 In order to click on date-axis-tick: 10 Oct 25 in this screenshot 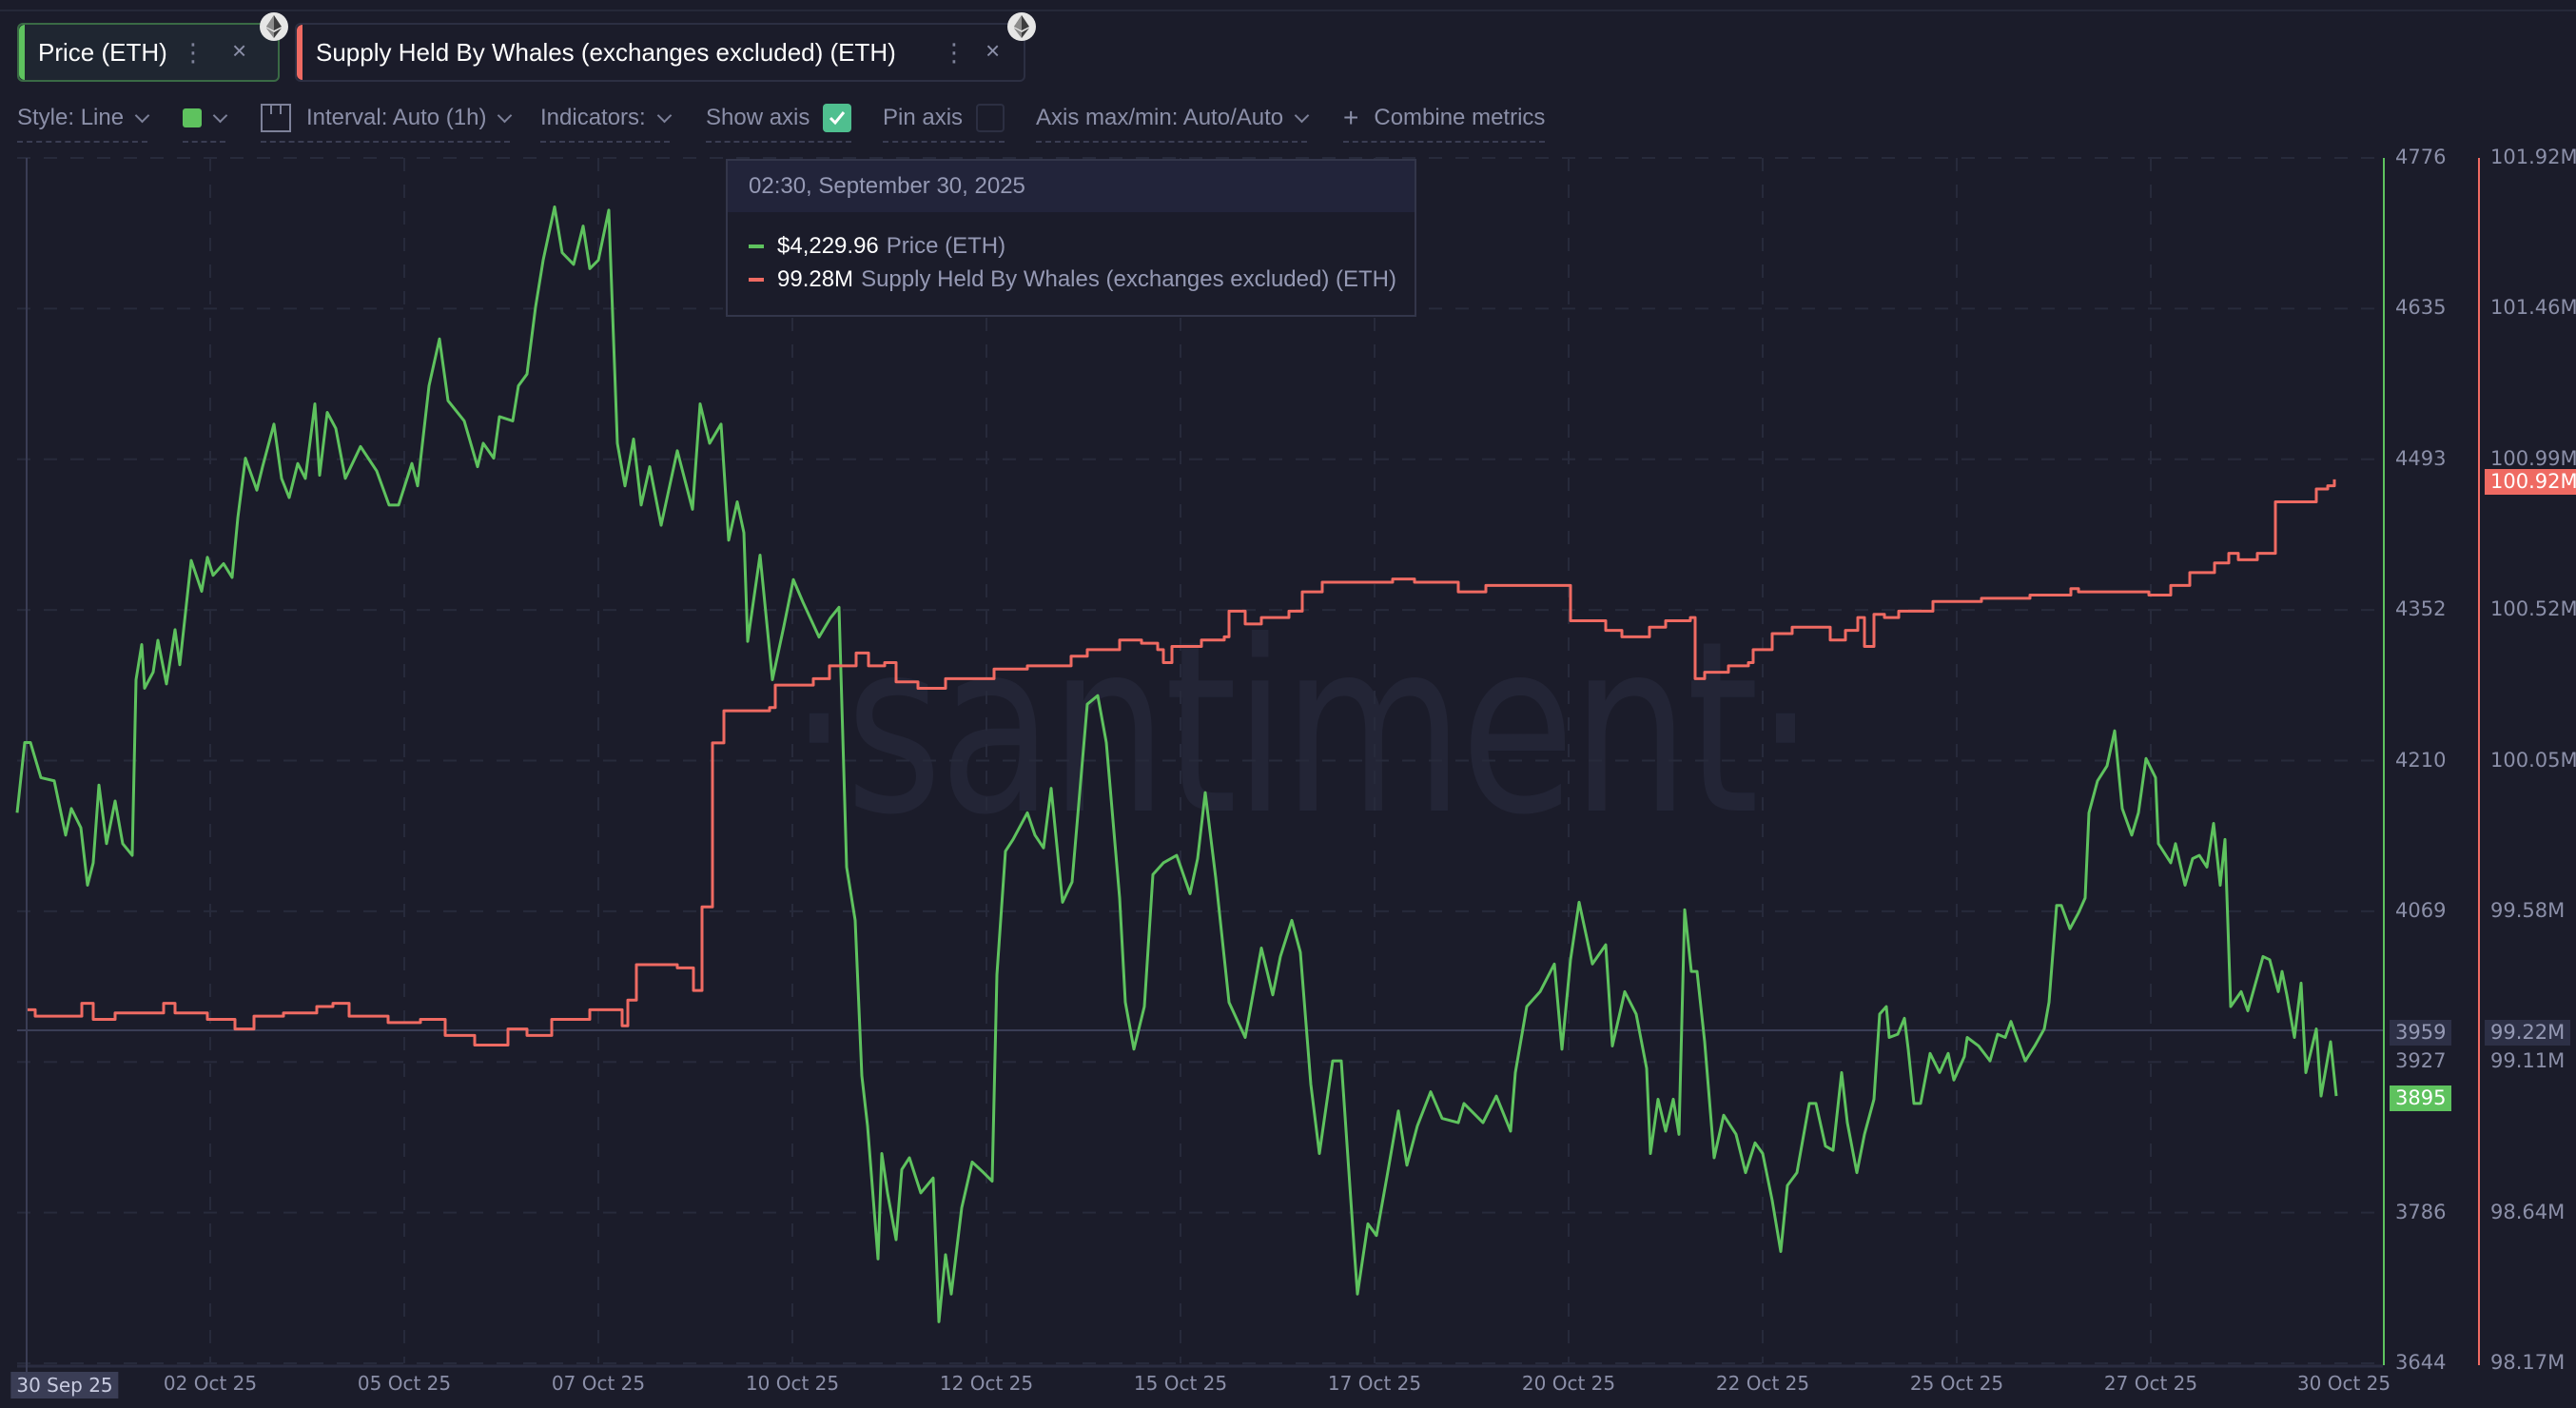, I will do `click(793, 1383)`.